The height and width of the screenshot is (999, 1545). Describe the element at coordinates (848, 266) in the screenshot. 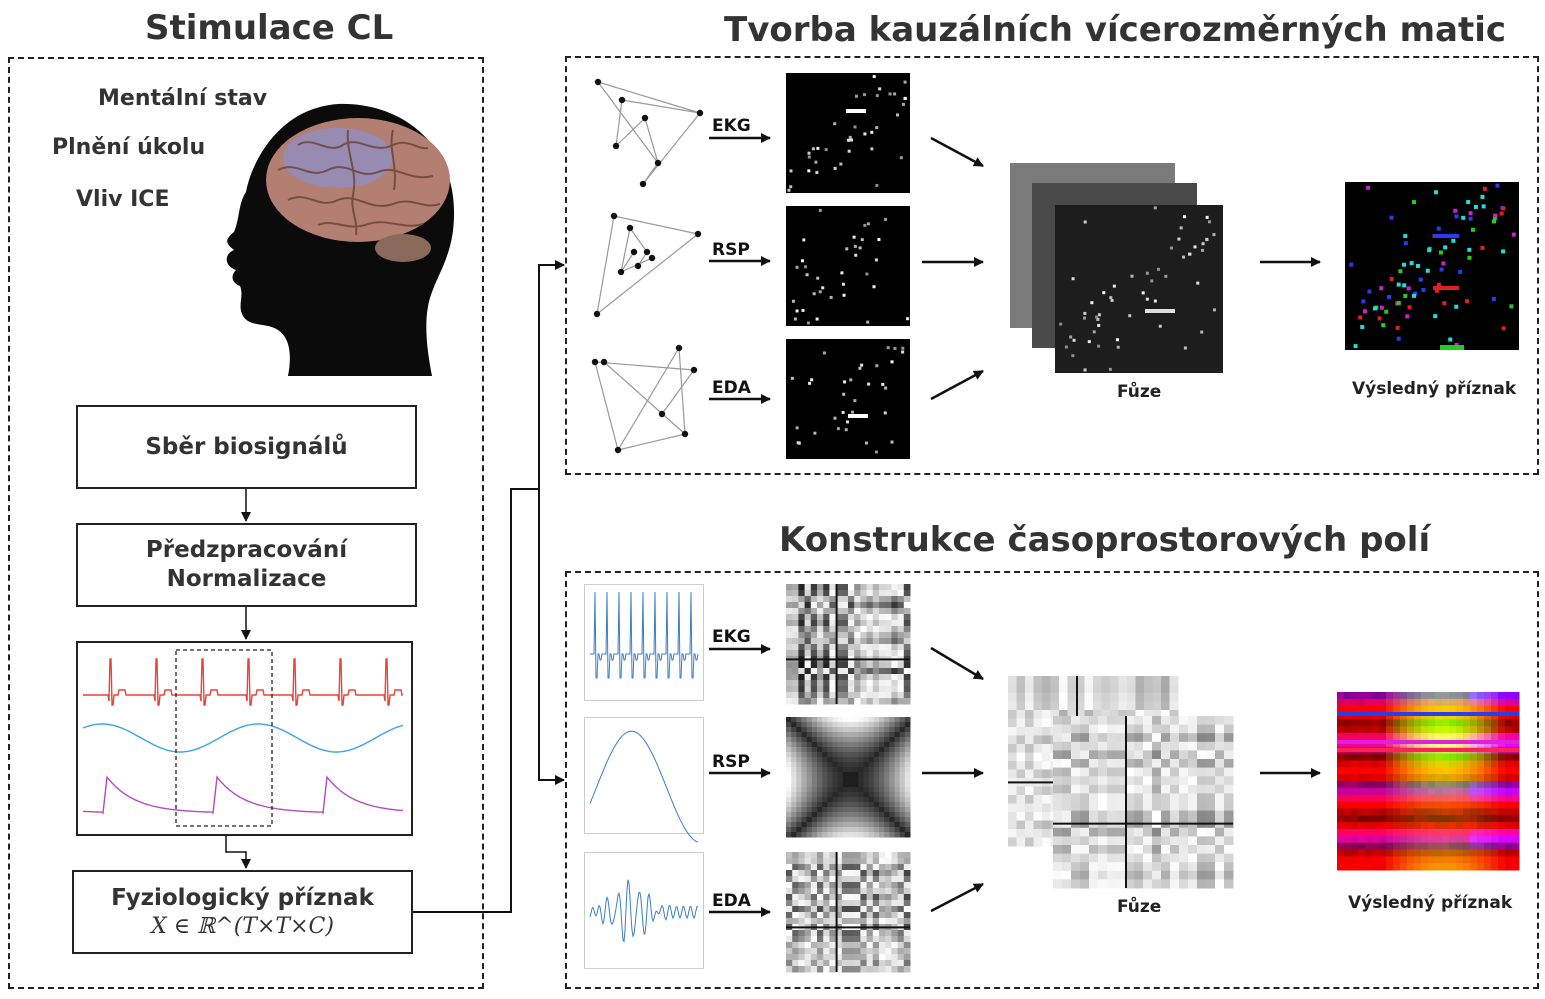

I see `causal-matrix-rsp` at that location.